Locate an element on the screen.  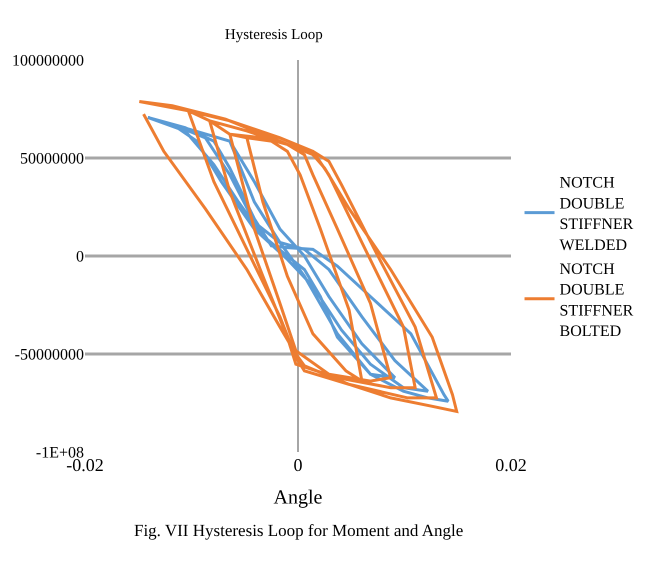
x-axis-title: Angle is located at coordinates (298, 497).